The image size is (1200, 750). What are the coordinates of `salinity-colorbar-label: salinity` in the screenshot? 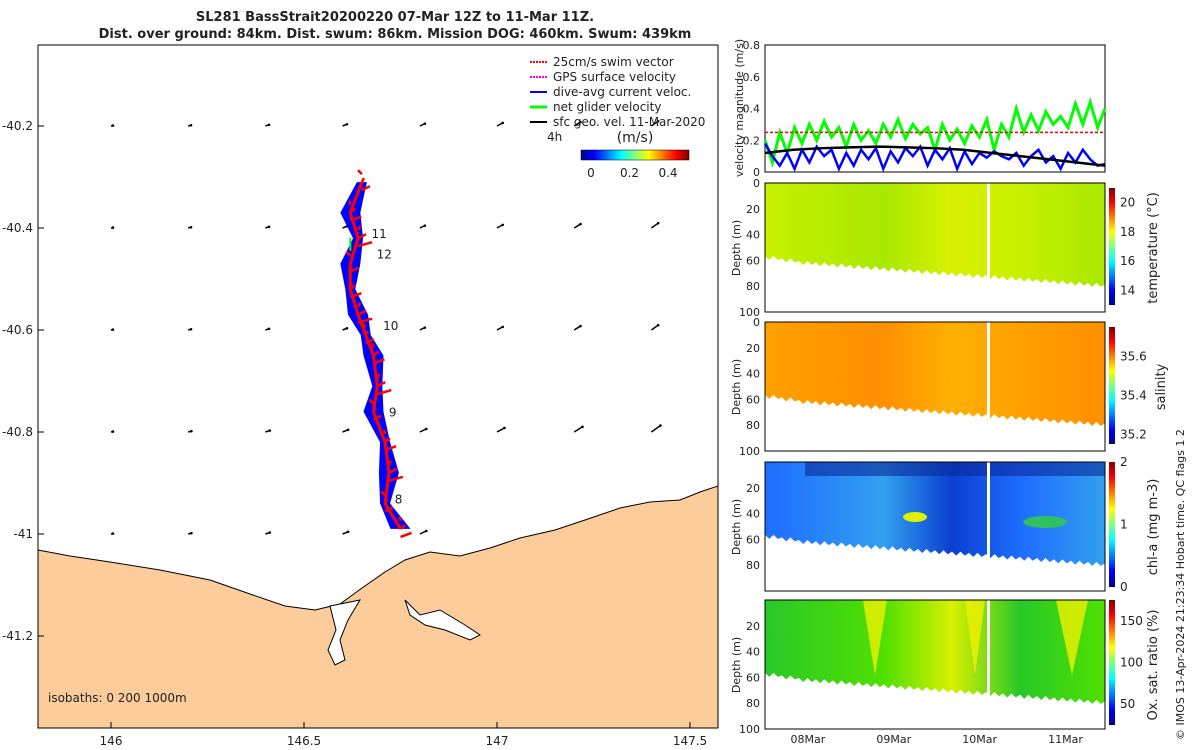 It's located at (1161, 386).